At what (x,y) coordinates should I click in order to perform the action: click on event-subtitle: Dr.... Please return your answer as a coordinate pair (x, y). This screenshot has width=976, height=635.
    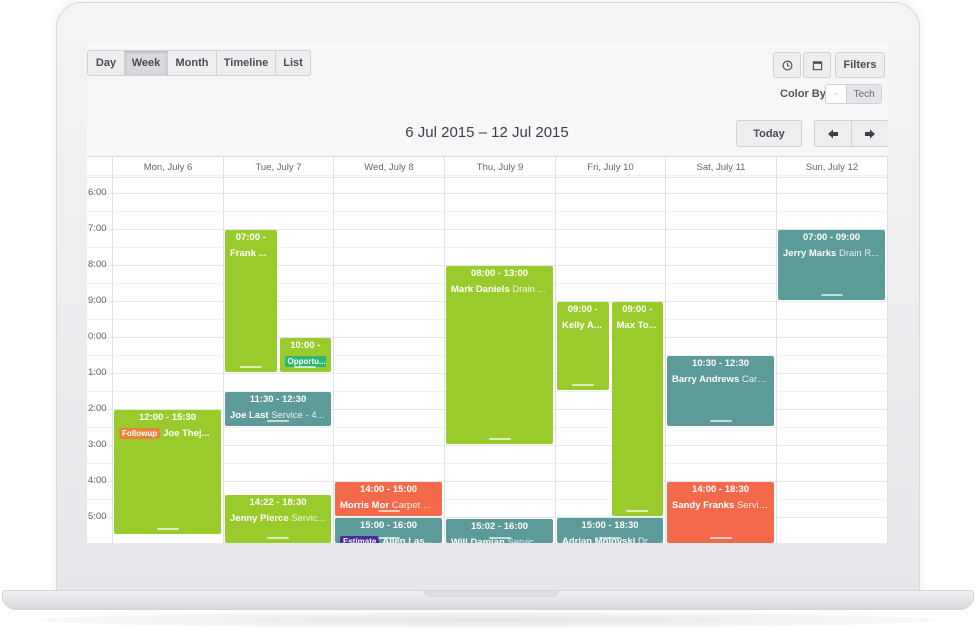
    Looking at the image, I should click on (647, 539).